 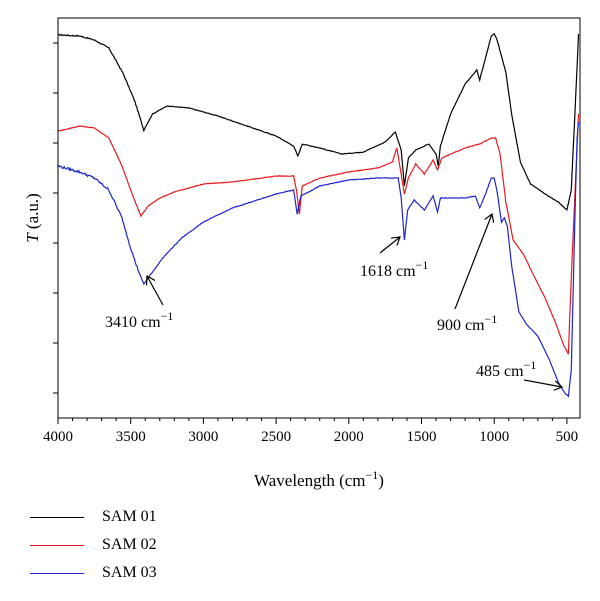 What do you see at coordinates (57, 545) in the screenshot?
I see `legend-swatch-sam02` at bounding box center [57, 545].